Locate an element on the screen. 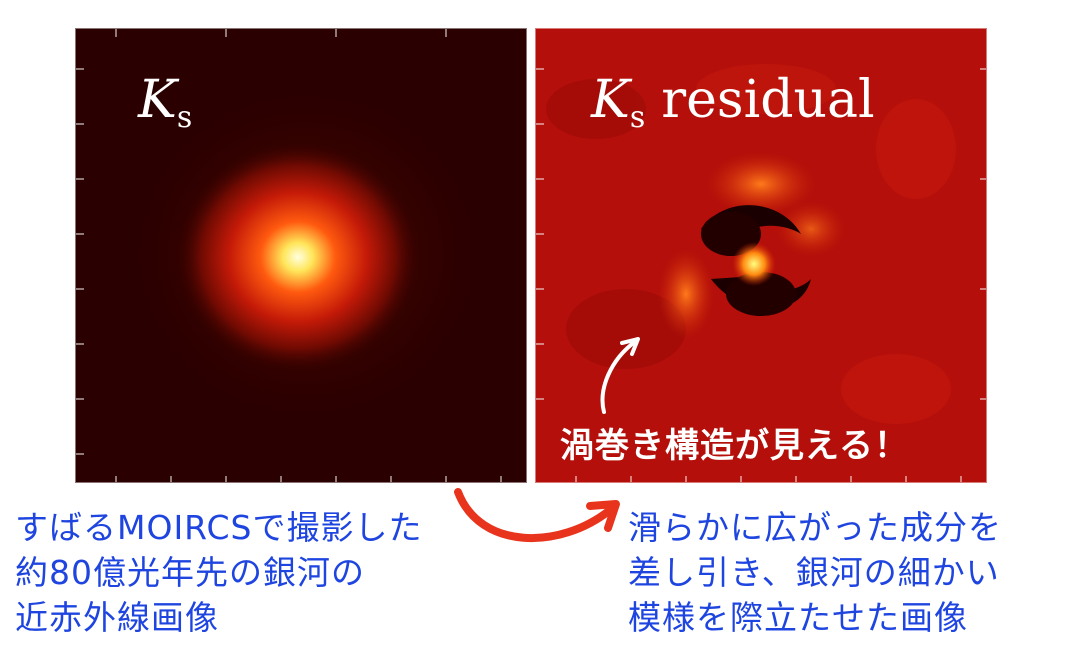 The width and height of the screenshot is (1072, 671). caption-line: 約80億光年先の銀河の is located at coordinates (190, 572).